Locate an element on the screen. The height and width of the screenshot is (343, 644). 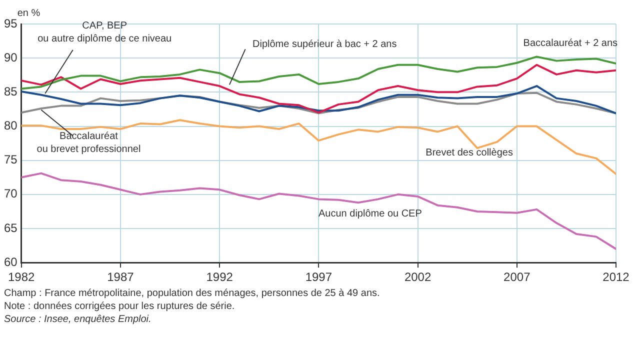
y-tick-label: 75 is located at coordinates (11, 159).